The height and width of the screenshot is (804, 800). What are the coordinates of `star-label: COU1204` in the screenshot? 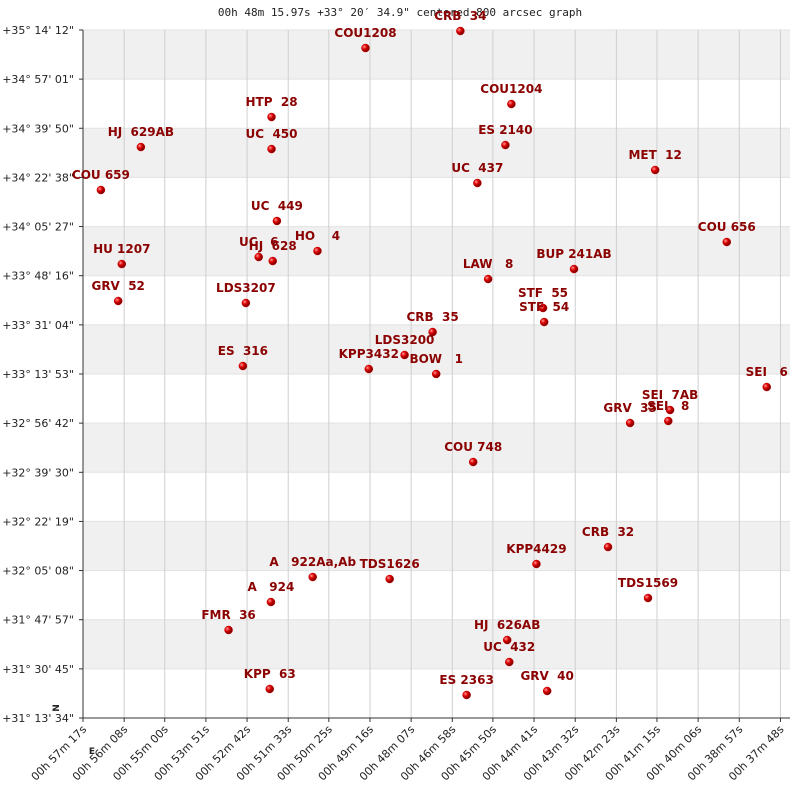 It's located at (511, 89).